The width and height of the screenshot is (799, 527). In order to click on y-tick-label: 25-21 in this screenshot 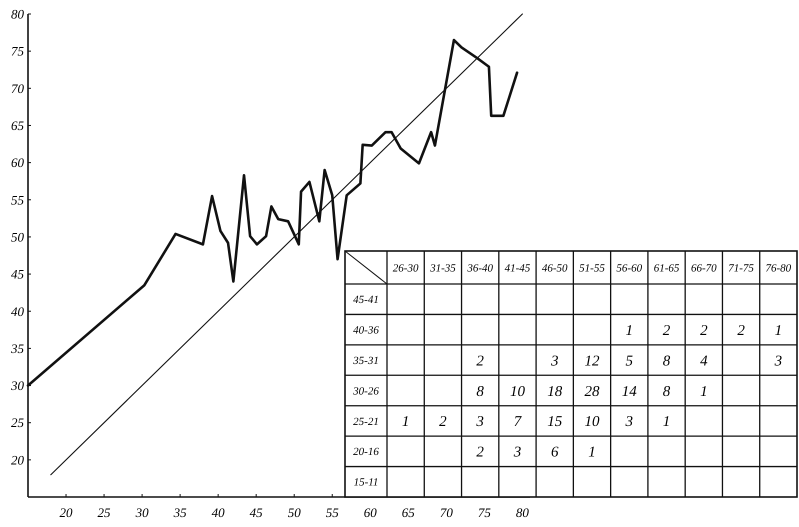, I will do `click(366, 422)`.